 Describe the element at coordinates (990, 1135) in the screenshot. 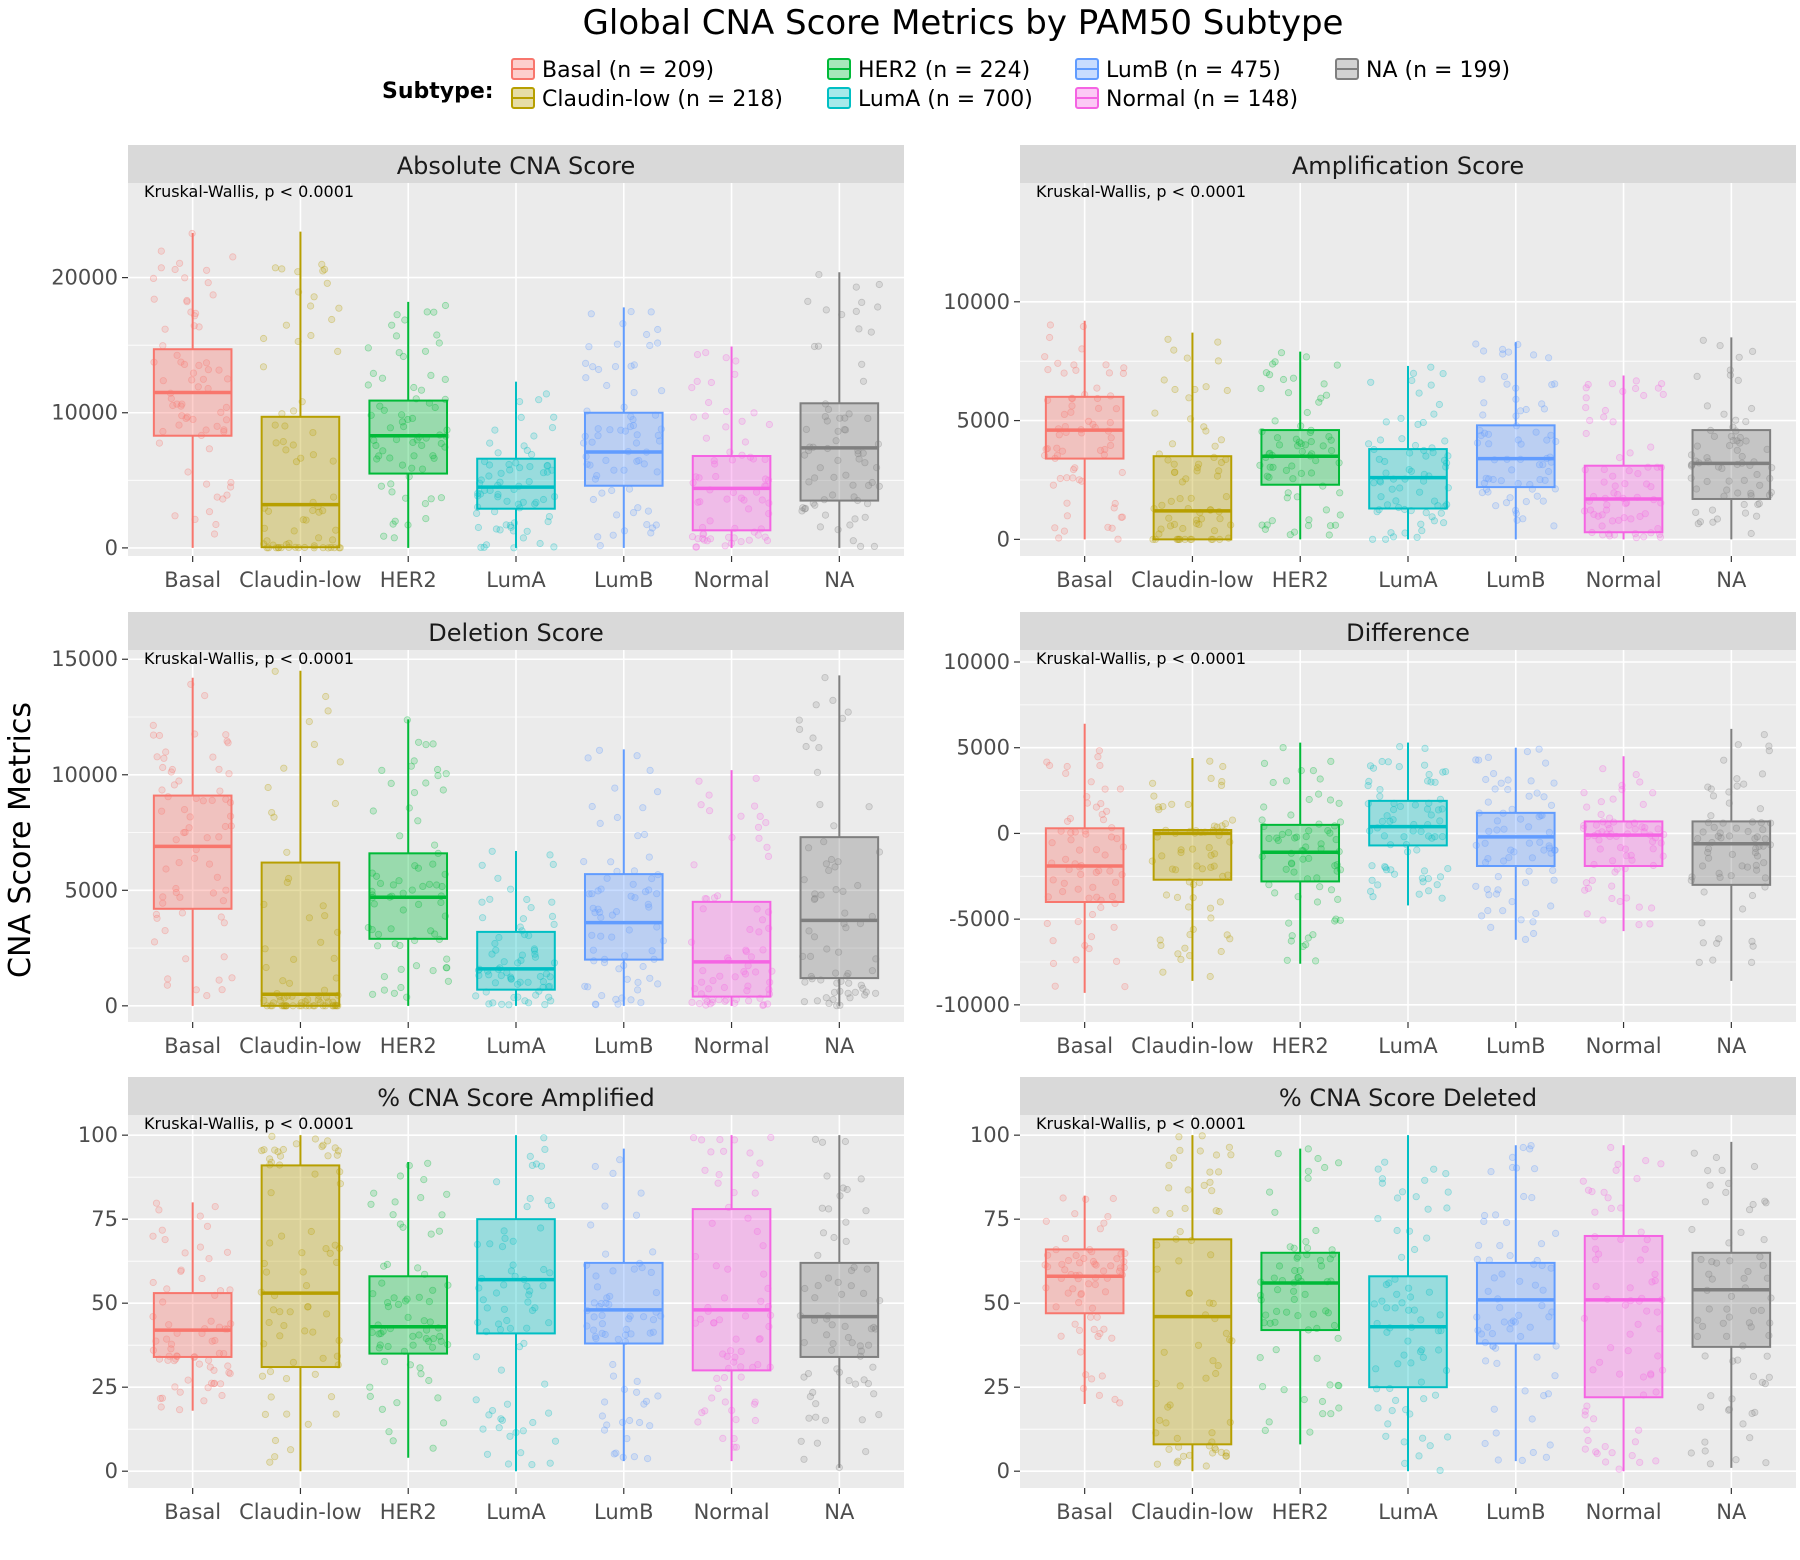

I see `y-tick-label: 100` at that location.